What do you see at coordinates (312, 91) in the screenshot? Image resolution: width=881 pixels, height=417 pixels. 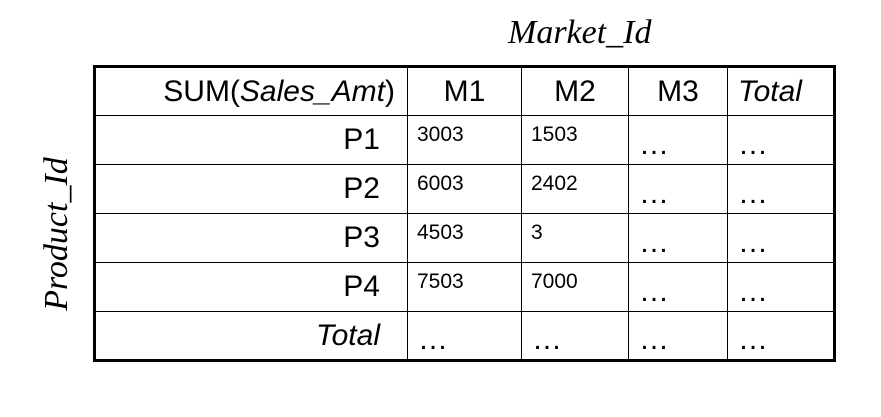 I see `corner-measure: Sales_Amt` at bounding box center [312, 91].